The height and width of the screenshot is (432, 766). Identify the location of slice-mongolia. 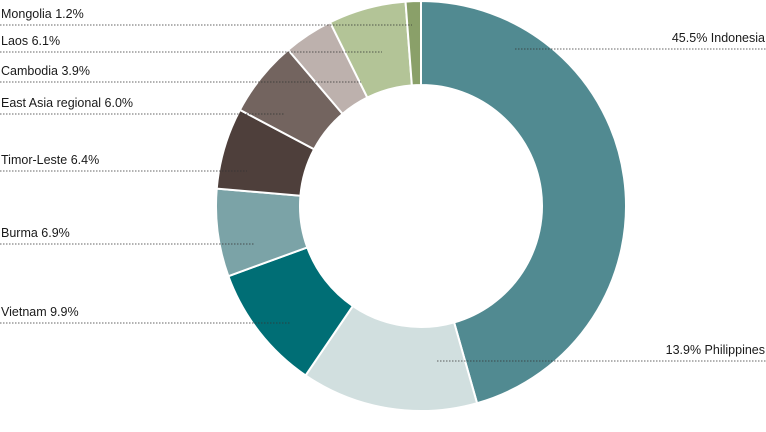
(413, 43).